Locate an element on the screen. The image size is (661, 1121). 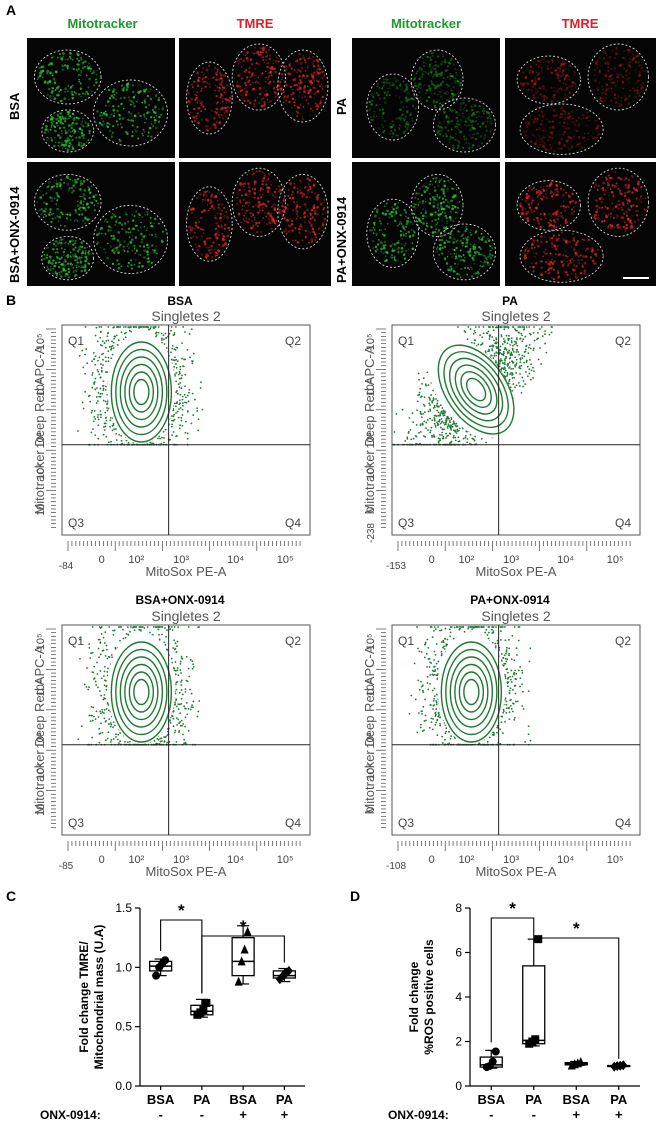
row-label-bsa: BSA is located at coordinates (14, 106).